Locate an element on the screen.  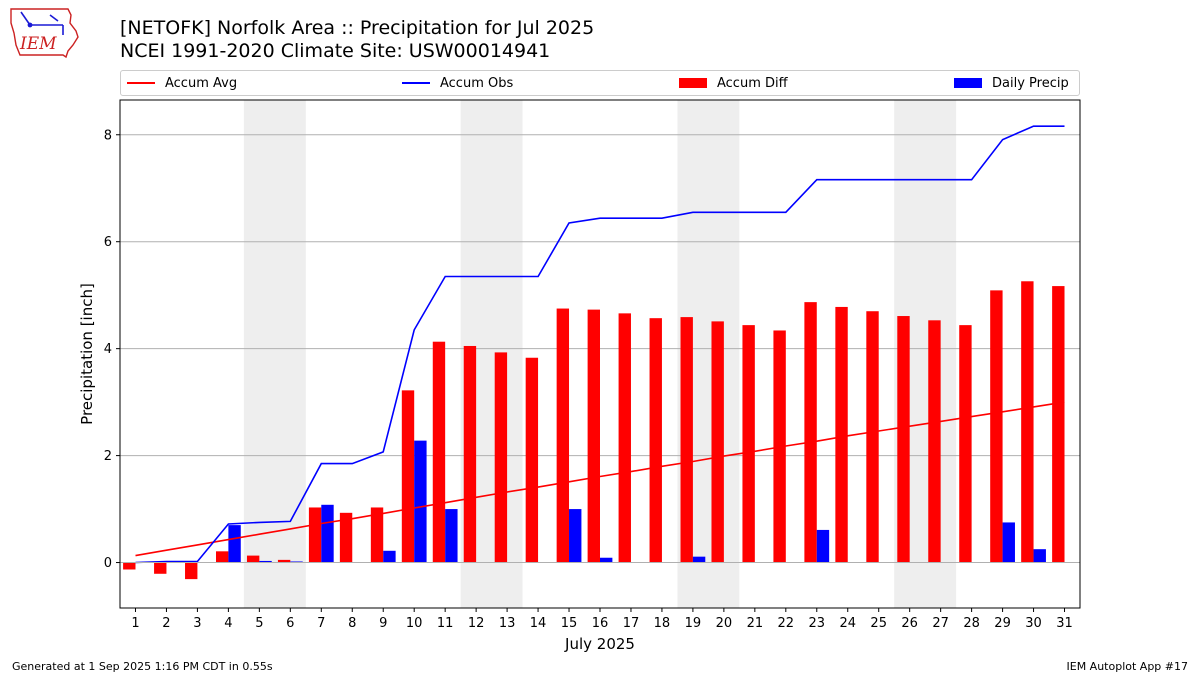
x-tick-label: 1 is located at coordinates (135, 623).